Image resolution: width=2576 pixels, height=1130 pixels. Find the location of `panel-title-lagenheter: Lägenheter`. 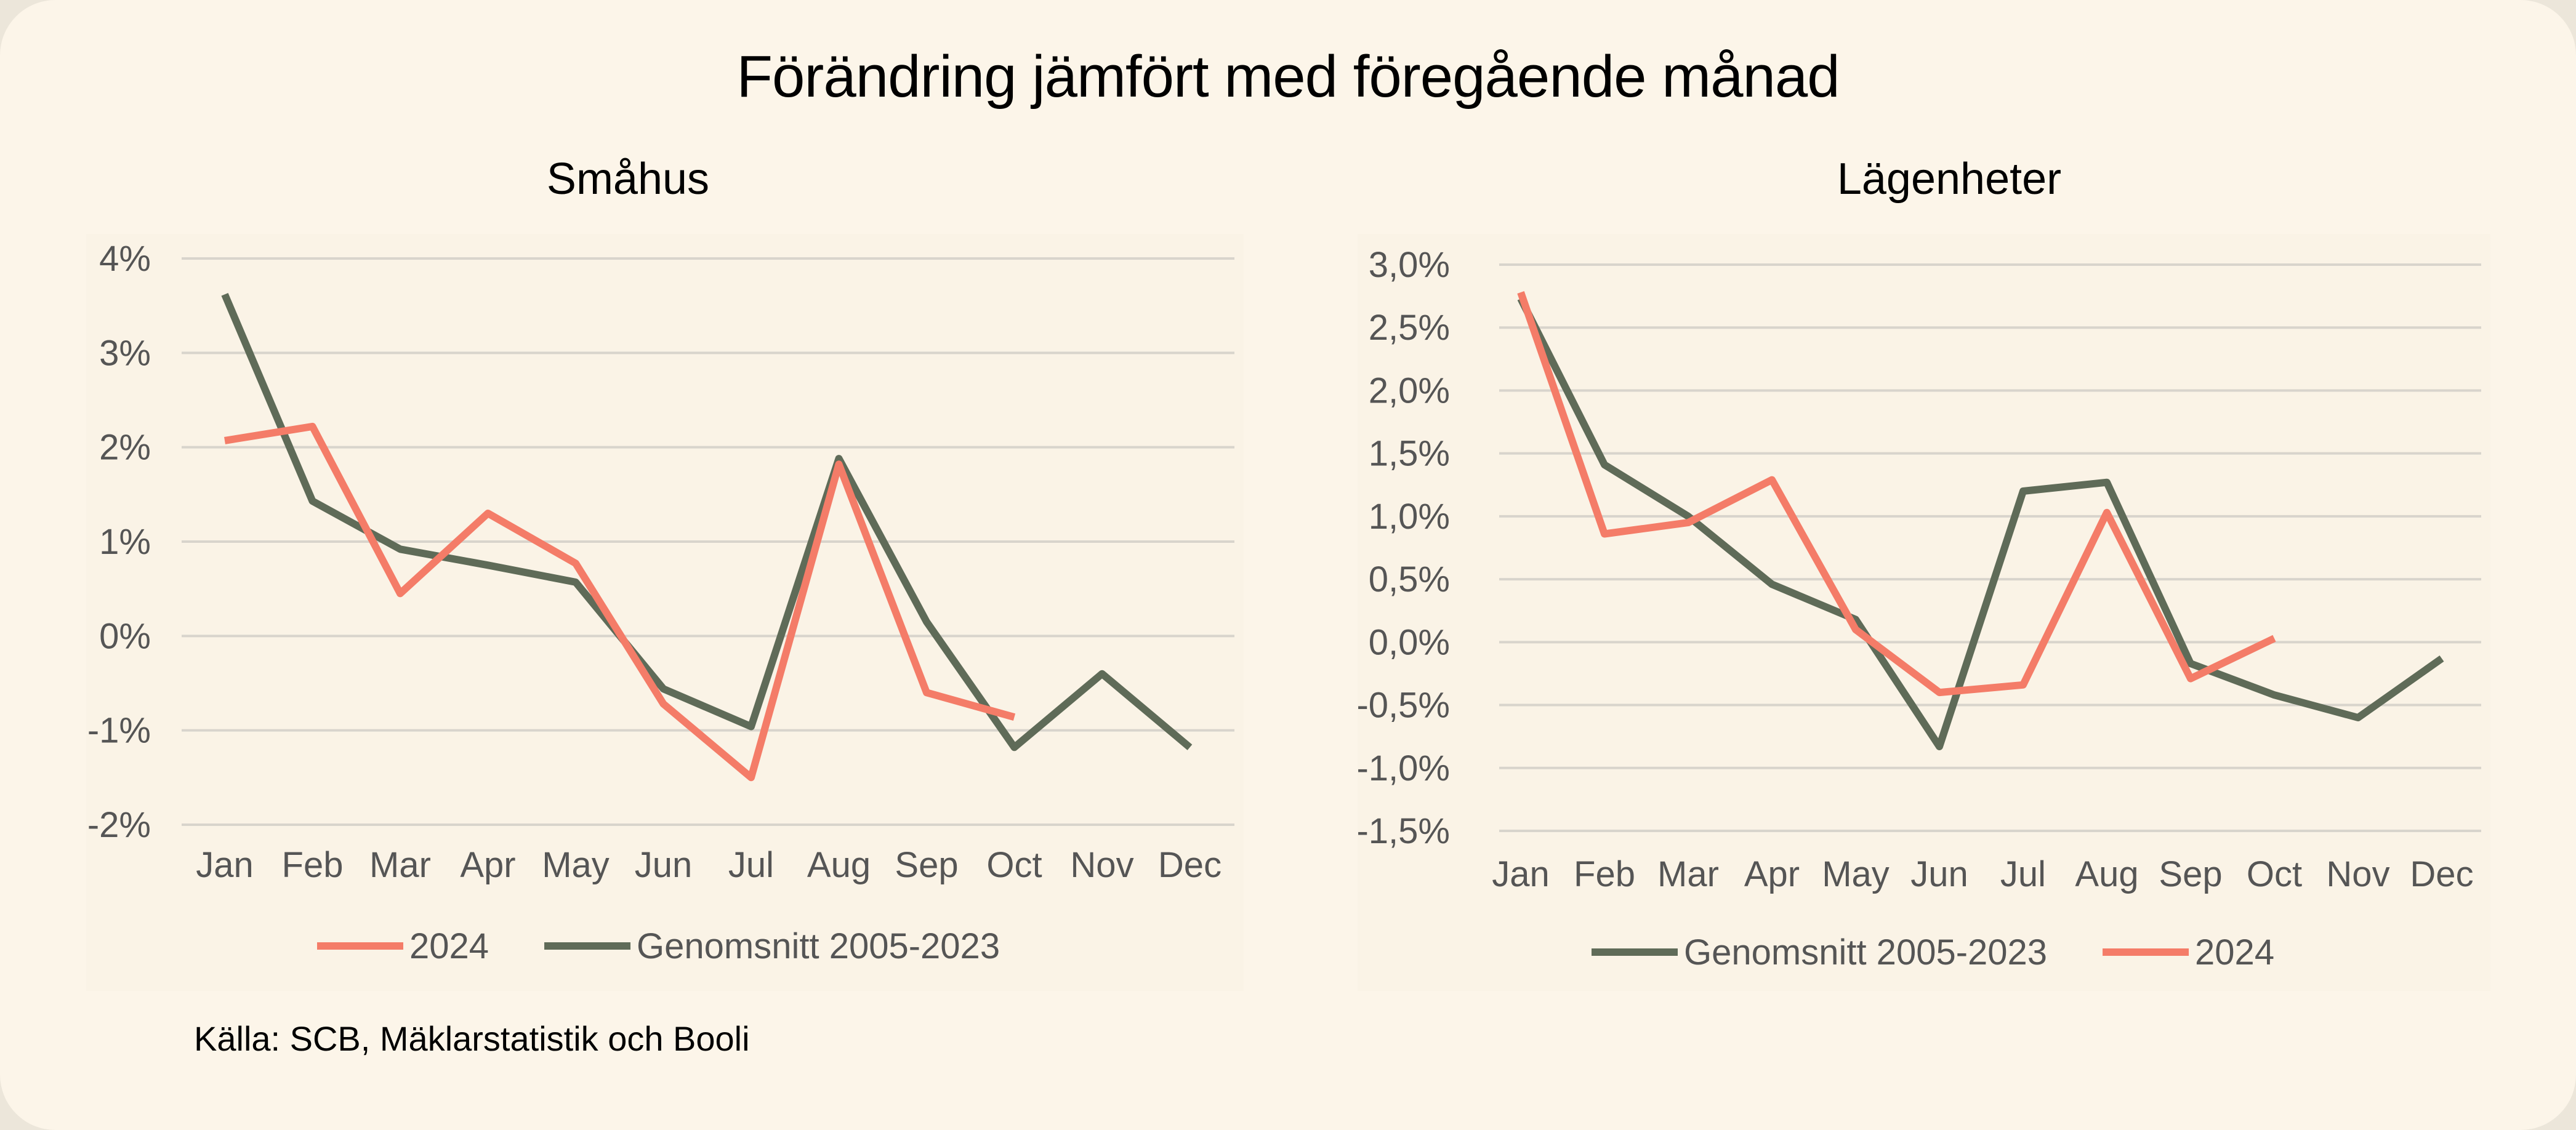

panel-title-lagenheter: Lägenheter is located at coordinates (1949, 179).